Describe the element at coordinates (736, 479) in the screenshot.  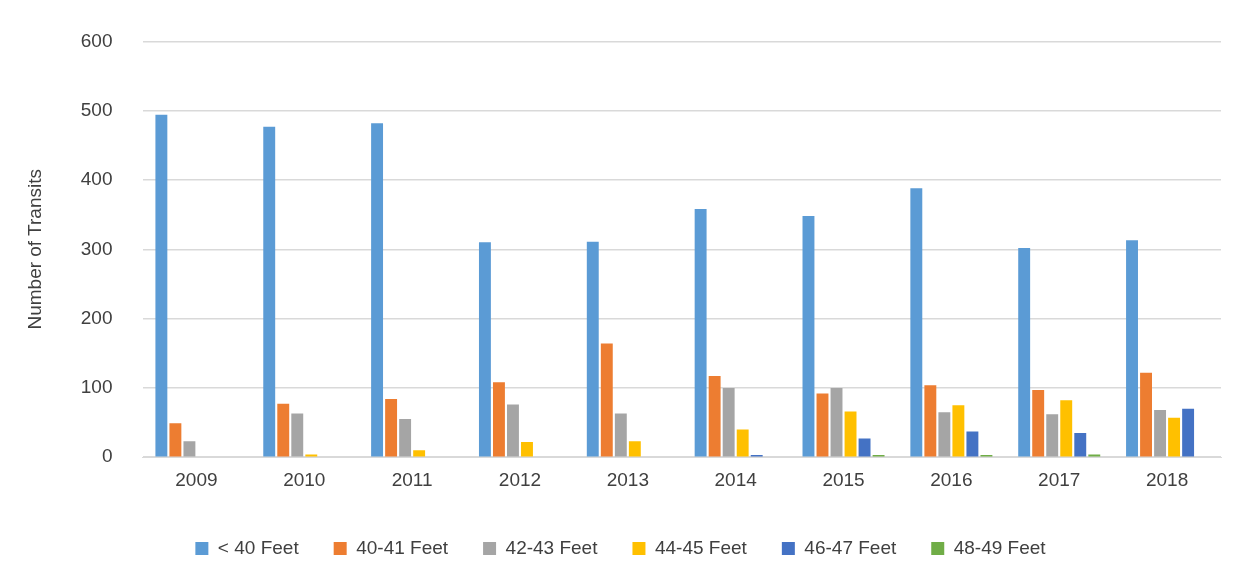
I see `x-tick-label: 2014` at that location.